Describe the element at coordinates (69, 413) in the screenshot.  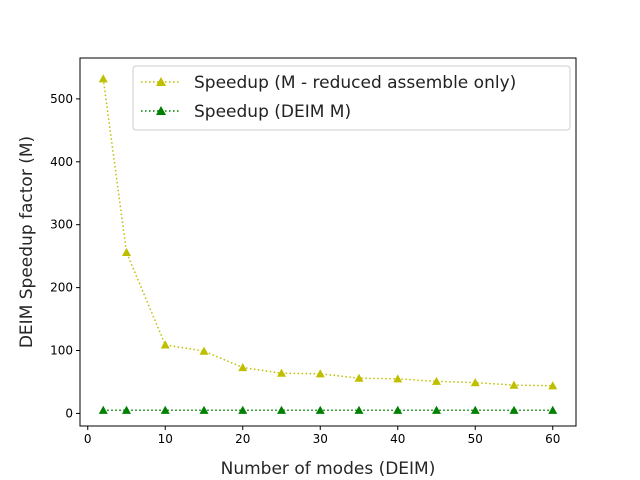
I see `y-tick-label: 0` at that location.